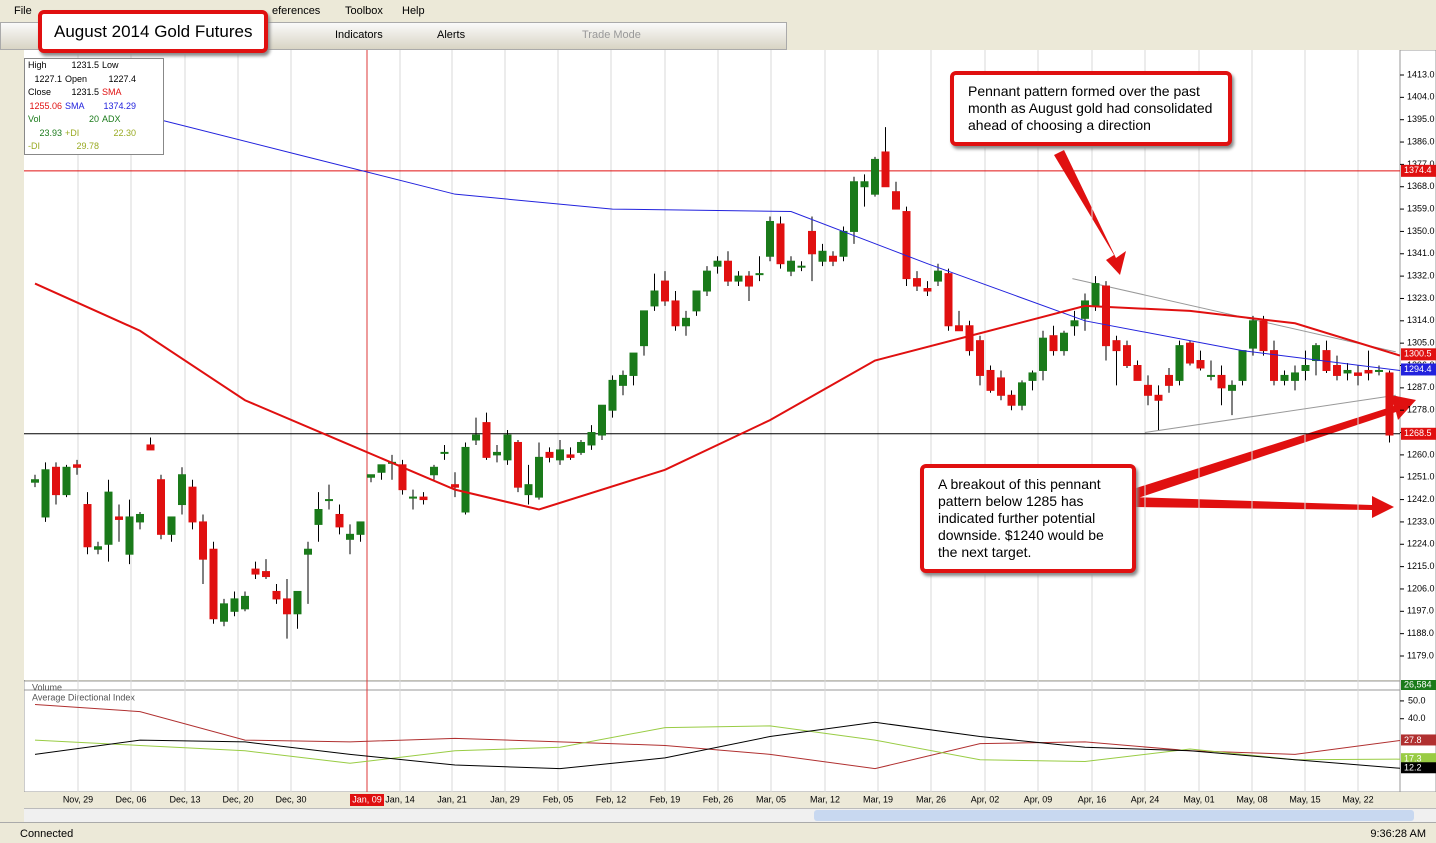  What do you see at coordinates (1421, 566) in the screenshot?
I see `y-tick-label: 1215.0` at bounding box center [1421, 566].